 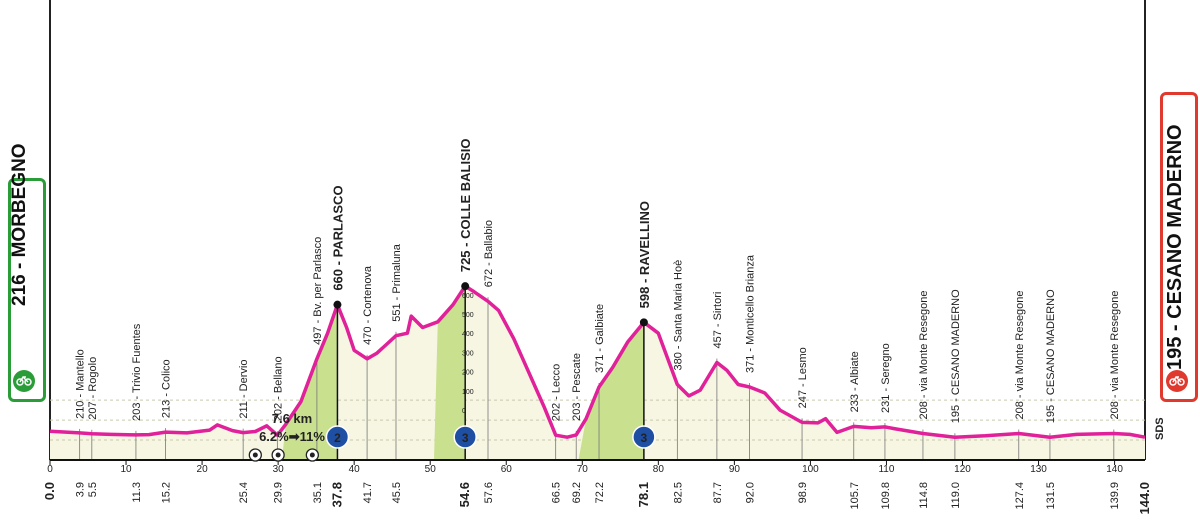 I want to click on summit-name-label: 598 - RAVELLINO, so click(x=644, y=254).